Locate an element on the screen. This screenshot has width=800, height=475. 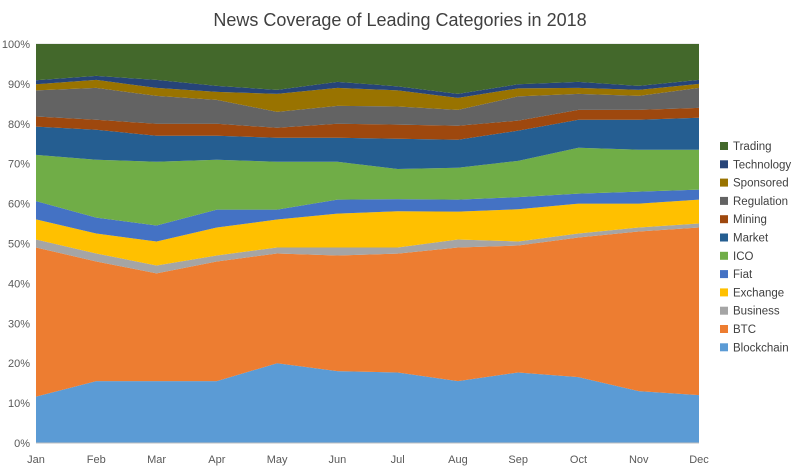
legend-swatch-sponsored is located at coordinates (724, 182).